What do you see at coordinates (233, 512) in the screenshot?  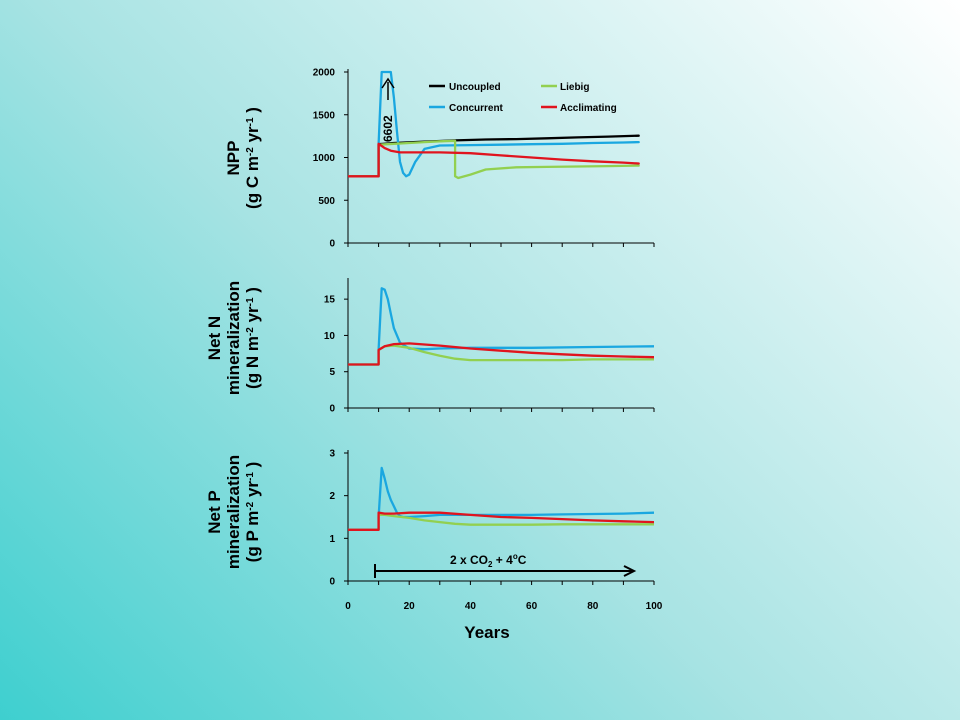 I see `y-axis-title: Net Pmineralization(g P m-2 yr-1 )` at bounding box center [233, 512].